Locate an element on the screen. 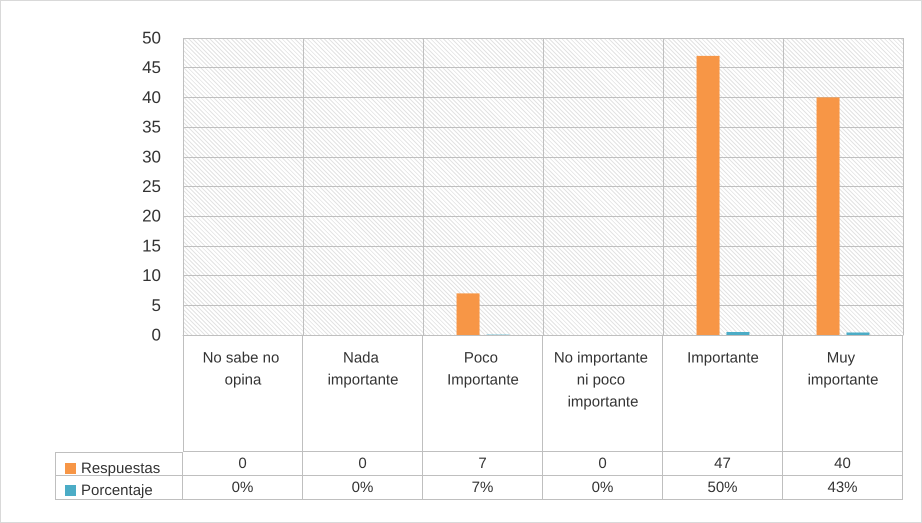 The image size is (922, 523). data-label: 7% is located at coordinates (483, 488).